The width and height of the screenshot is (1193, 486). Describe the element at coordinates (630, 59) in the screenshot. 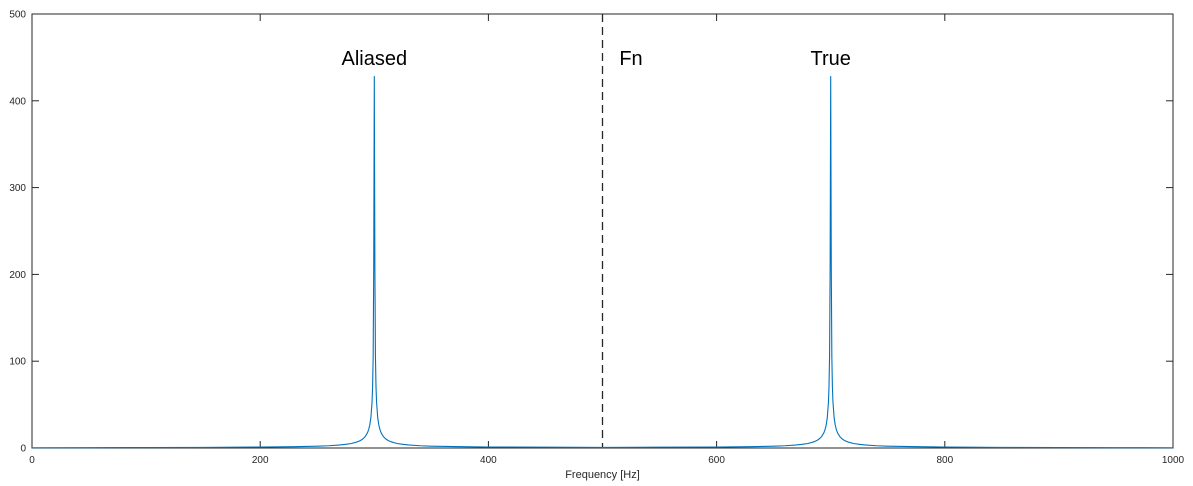

I see `annotation-fn: Fn` at that location.